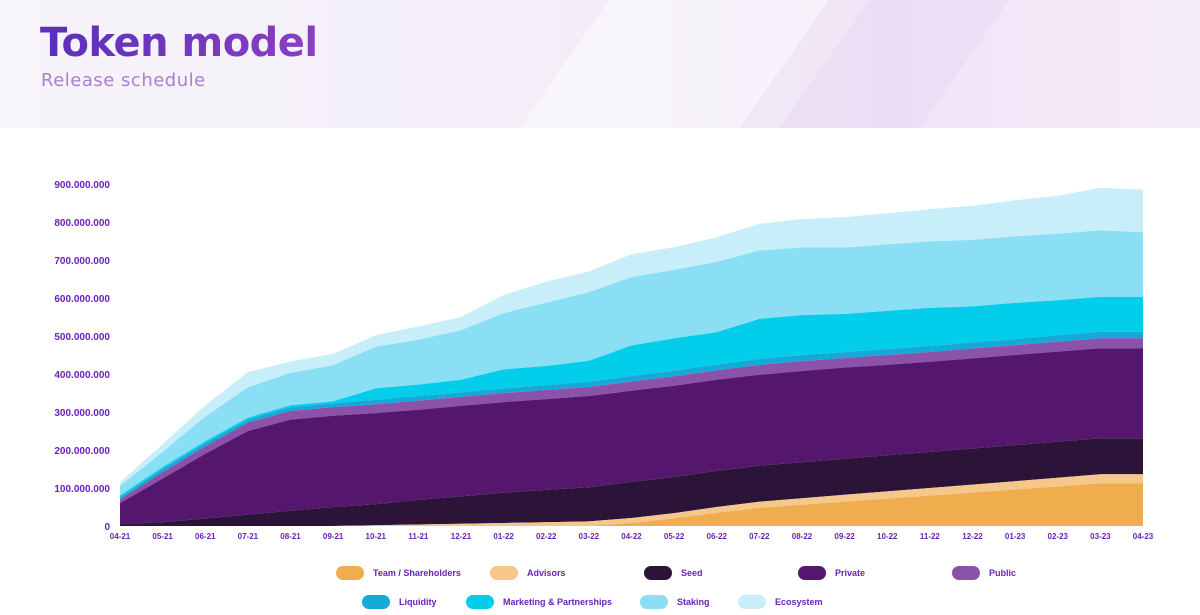 This screenshot has width=1200, height=615. What do you see at coordinates (82, 489) in the screenshot?
I see `y-tick-label: 100.000.000` at bounding box center [82, 489].